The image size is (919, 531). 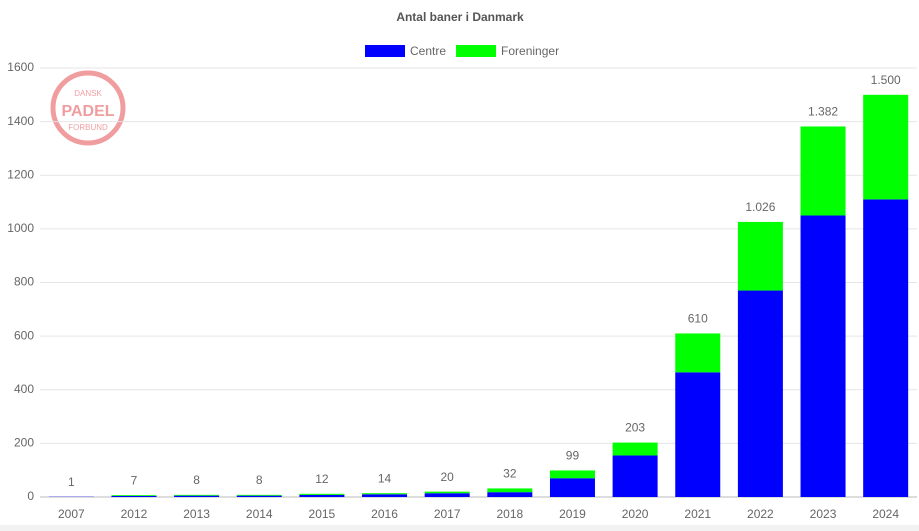 I want to click on x-tick-label: 2018, so click(x=509, y=514).